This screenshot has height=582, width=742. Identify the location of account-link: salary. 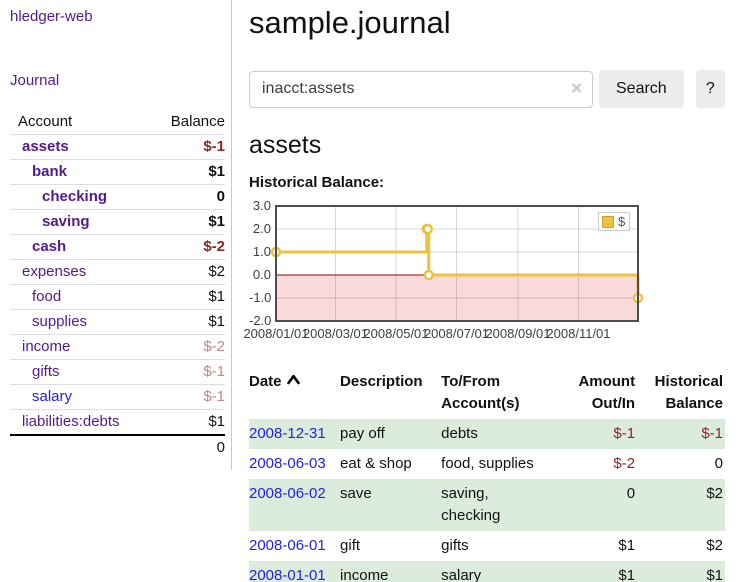
(52, 396).